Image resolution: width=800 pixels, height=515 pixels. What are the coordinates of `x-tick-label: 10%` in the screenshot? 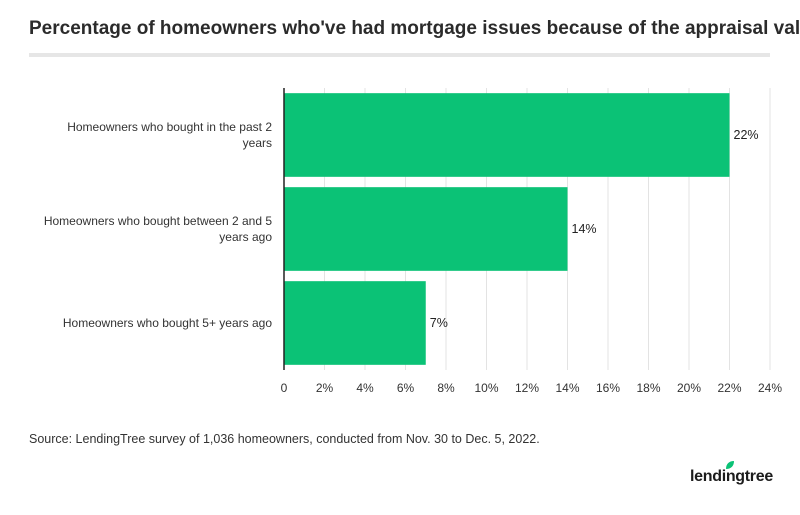 It's located at (486, 388).